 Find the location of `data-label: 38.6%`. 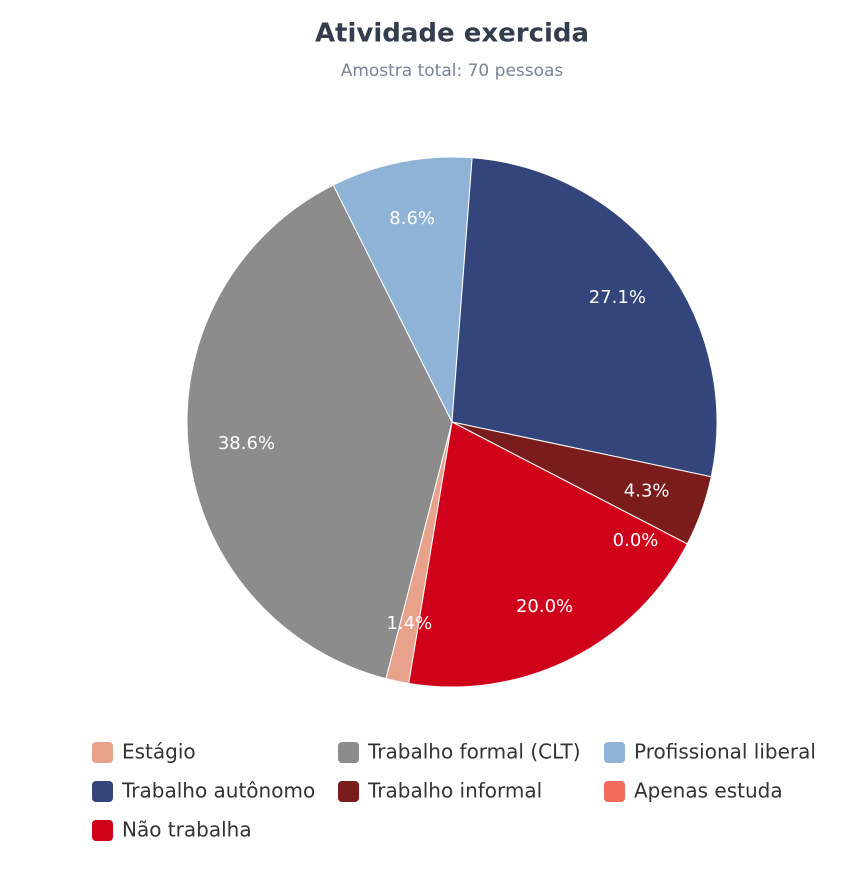

data-label: 38.6% is located at coordinates (246, 443).